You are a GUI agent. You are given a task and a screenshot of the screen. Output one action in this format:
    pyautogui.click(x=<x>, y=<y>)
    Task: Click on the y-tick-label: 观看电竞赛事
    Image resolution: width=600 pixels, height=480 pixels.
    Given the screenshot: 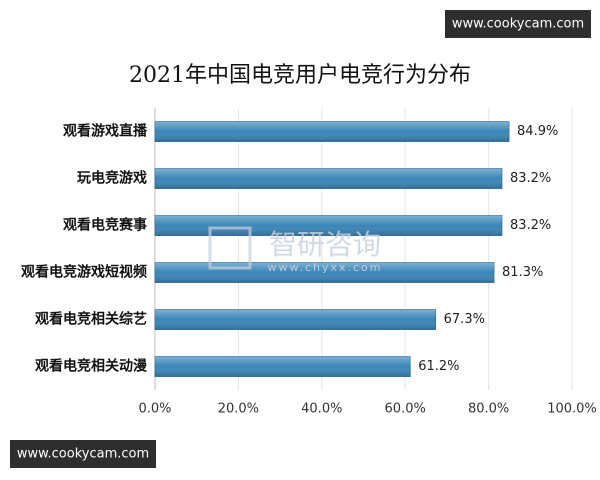 What is the action you would take?
    pyautogui.click(x=105, y=225)
    